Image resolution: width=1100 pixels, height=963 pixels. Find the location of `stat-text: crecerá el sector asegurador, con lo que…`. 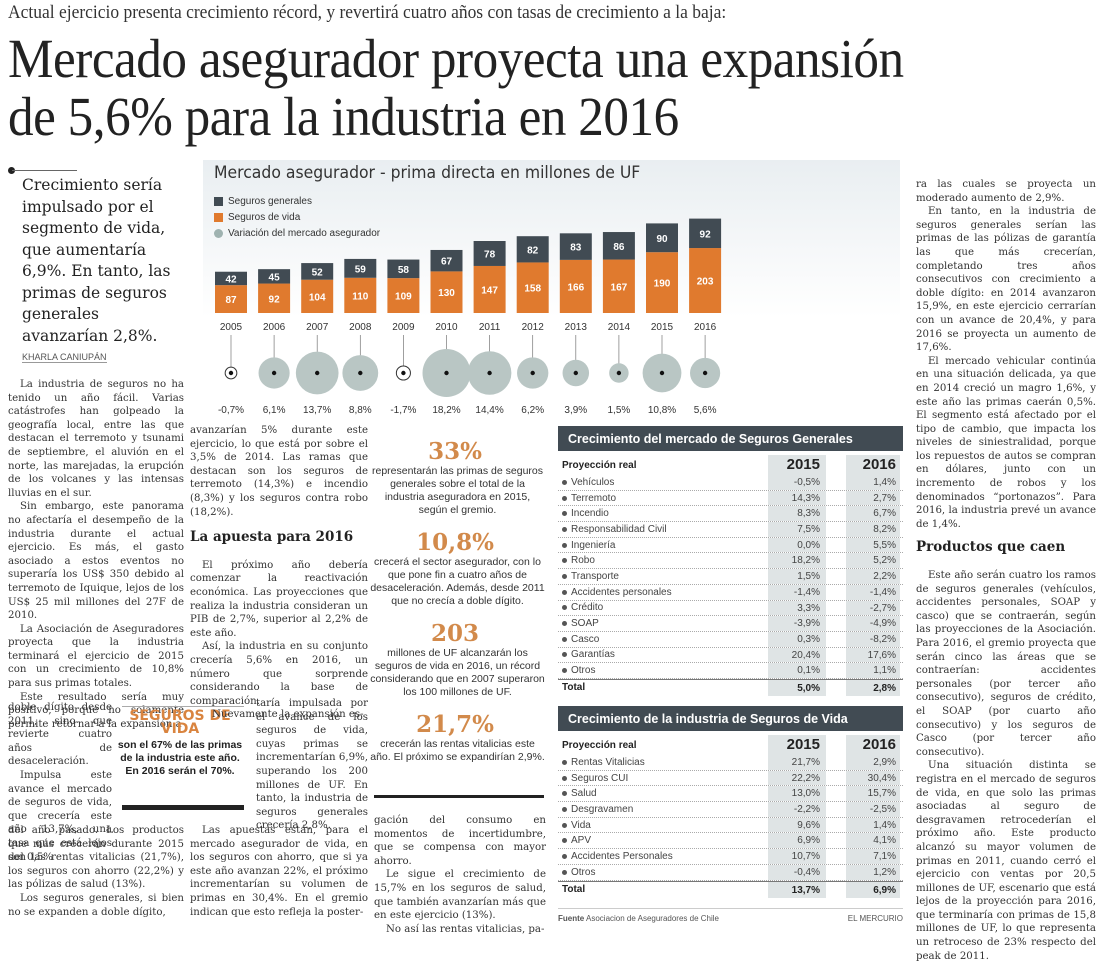

stat-text: crecerá el sector asegurador, con lo que… is located at coordinates (457, 581).